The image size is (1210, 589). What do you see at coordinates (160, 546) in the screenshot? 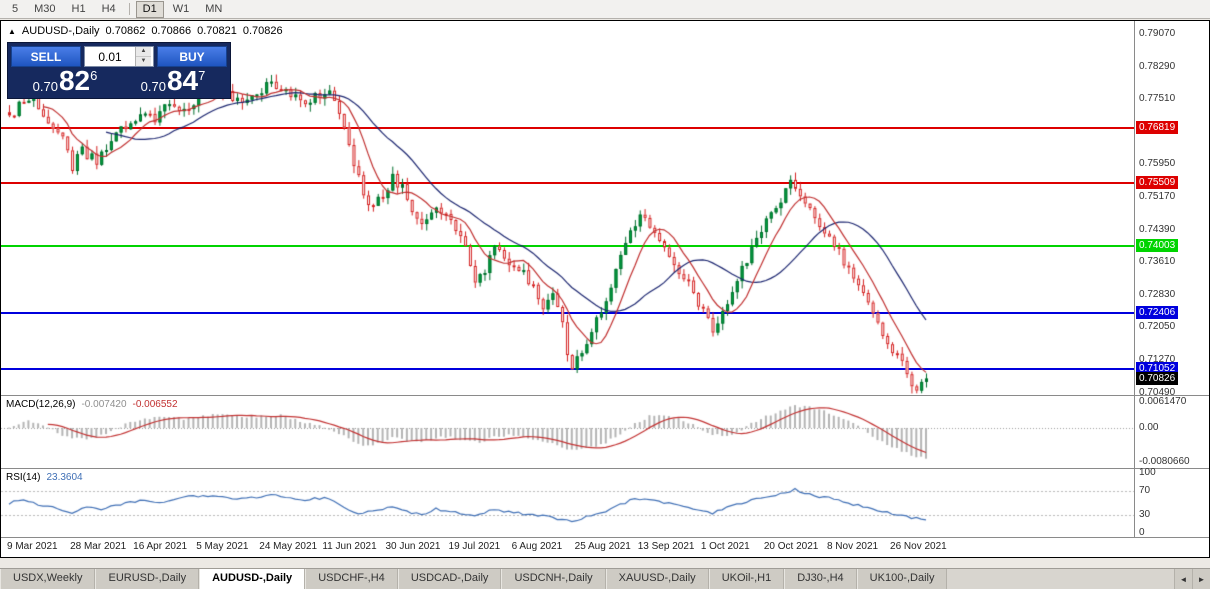
I see `date-label: 16 Apr 2021` at bounding box center [160, 546].